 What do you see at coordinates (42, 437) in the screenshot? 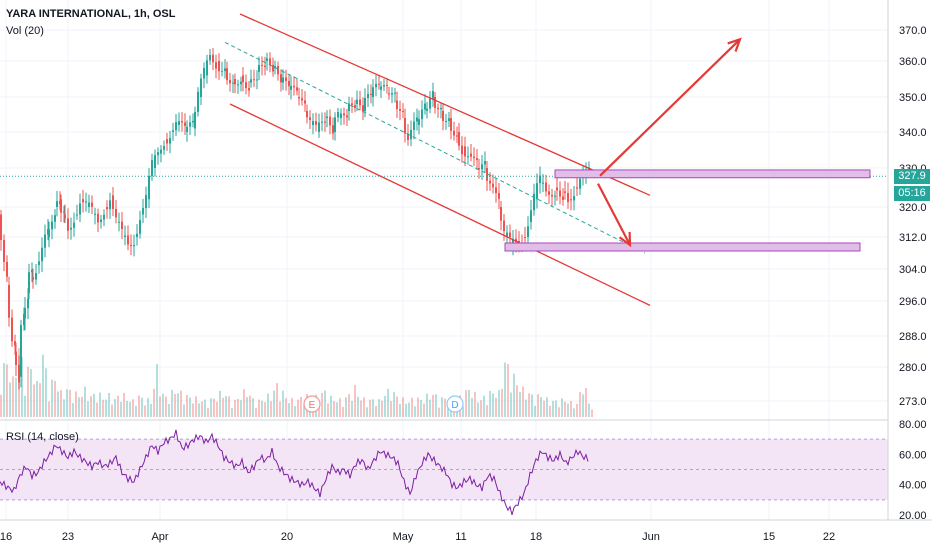
I see `rsi-label: RSI (14, close)` at bounding box center [42, 437].